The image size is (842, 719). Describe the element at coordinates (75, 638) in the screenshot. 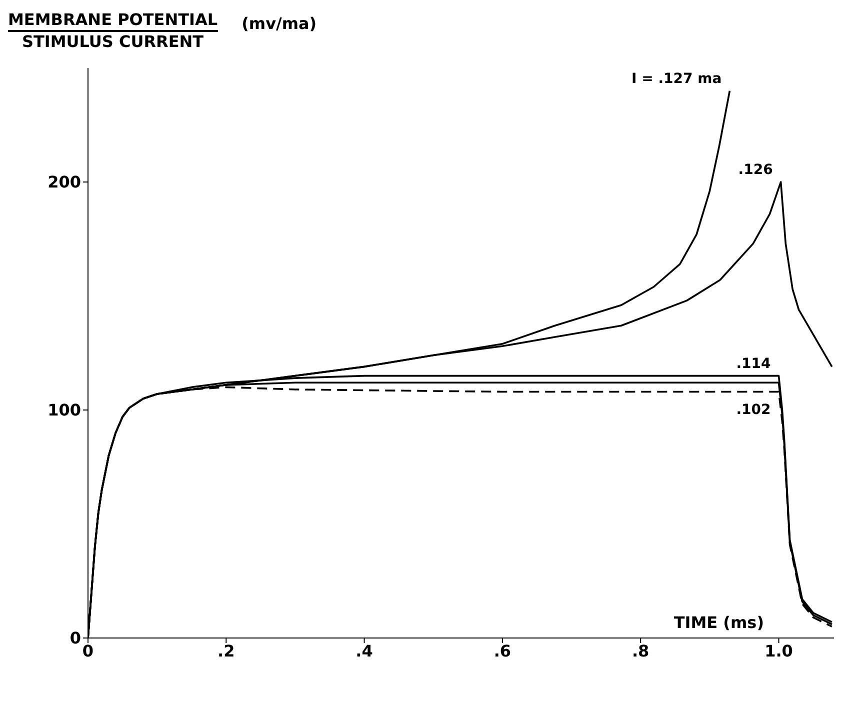

I see `y-tick-label: 0` at that location.